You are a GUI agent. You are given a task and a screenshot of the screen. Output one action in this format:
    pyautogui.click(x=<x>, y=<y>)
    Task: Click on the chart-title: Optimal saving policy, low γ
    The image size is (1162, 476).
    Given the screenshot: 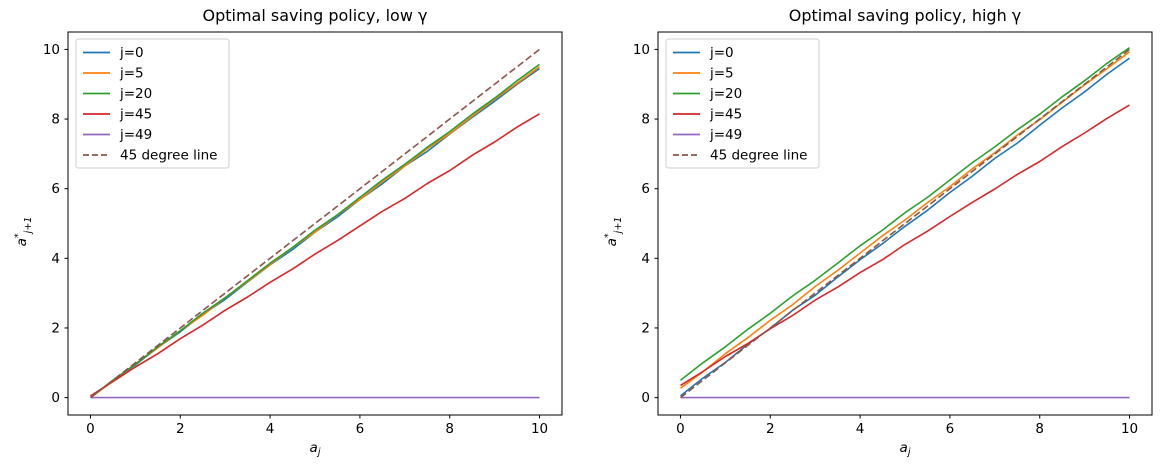 What is the action you would take?
    pyautogui.click(x=315, y=15)
    